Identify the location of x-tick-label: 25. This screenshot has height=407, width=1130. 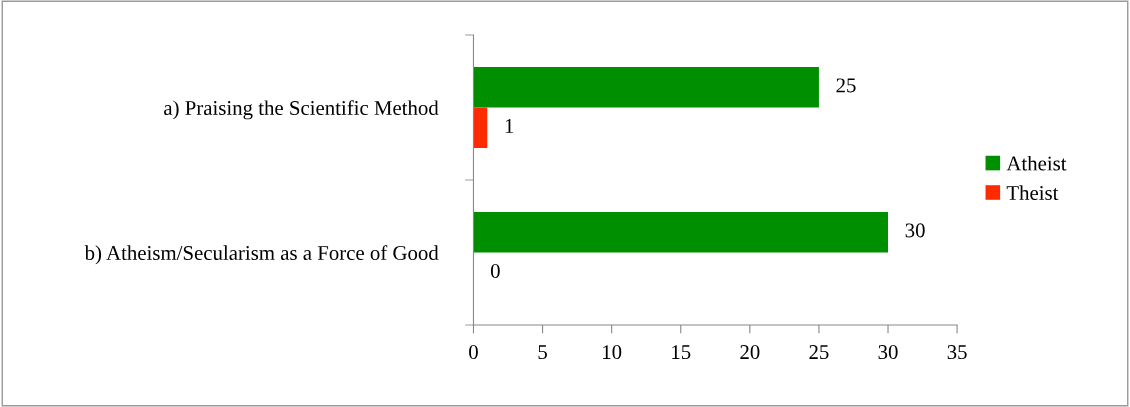
(819, 352).